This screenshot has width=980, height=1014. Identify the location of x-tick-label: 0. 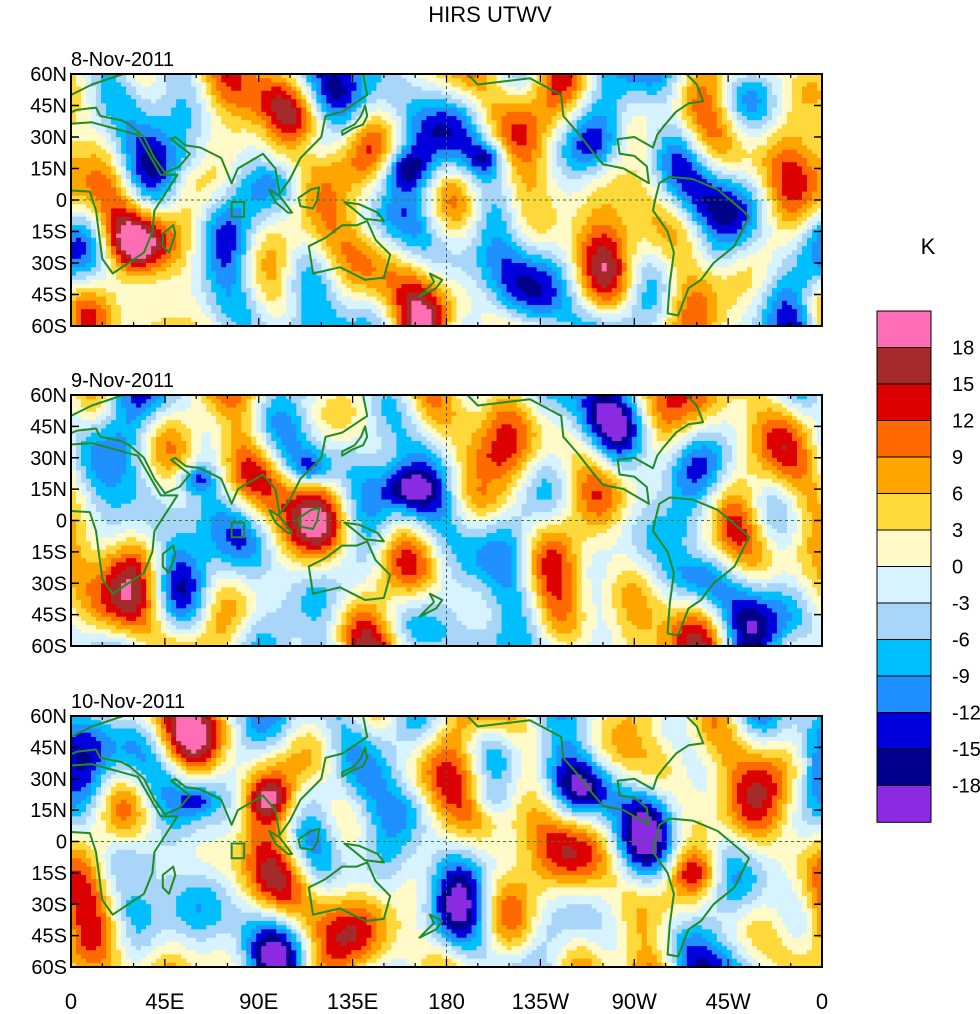
(71, 1001).